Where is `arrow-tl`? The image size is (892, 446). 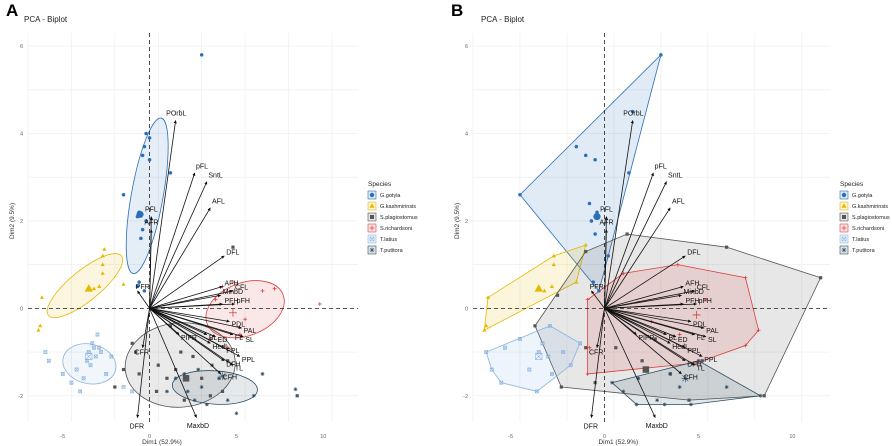 arrow-tl is located at coordinates (649, 337).